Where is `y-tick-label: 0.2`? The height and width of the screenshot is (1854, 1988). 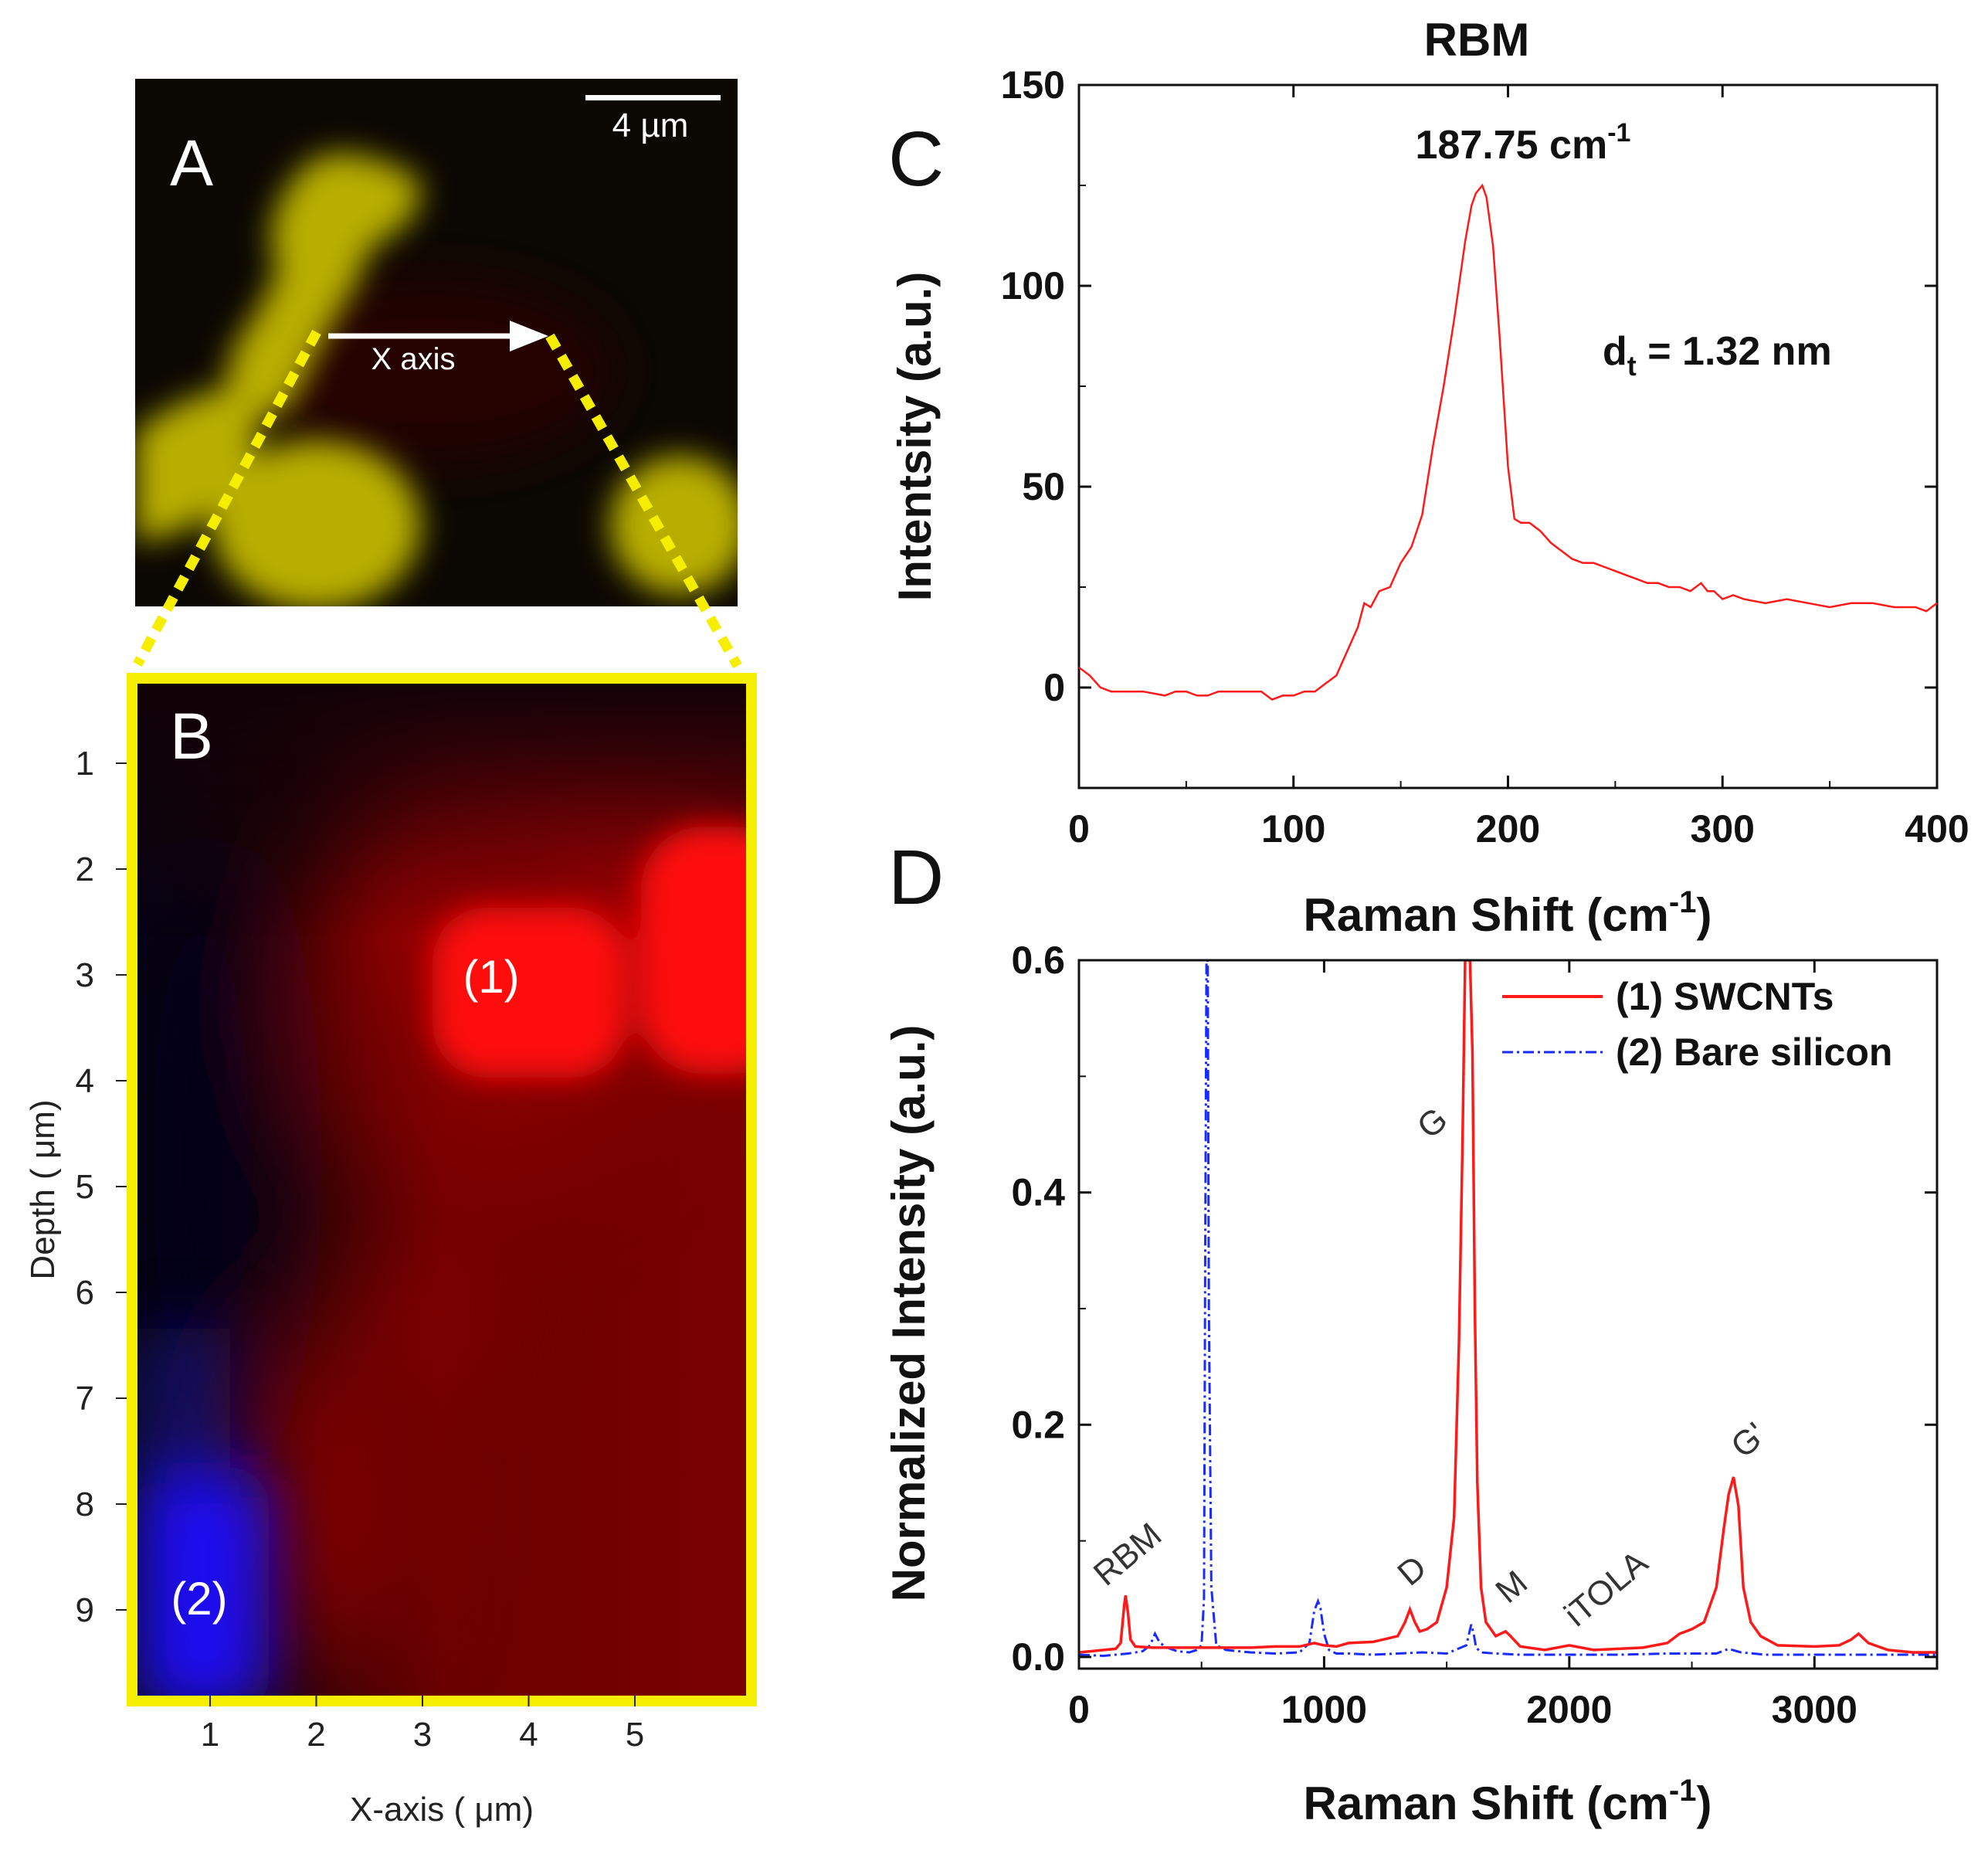 y-tick-label: 0.2 is located at coordinates (1038, 1424).